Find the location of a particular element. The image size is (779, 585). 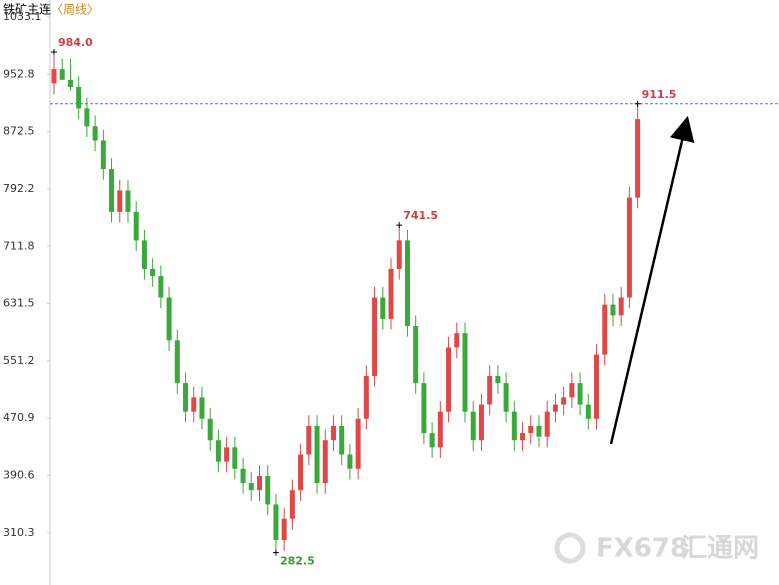

logo is located at coordinates (570, 548).